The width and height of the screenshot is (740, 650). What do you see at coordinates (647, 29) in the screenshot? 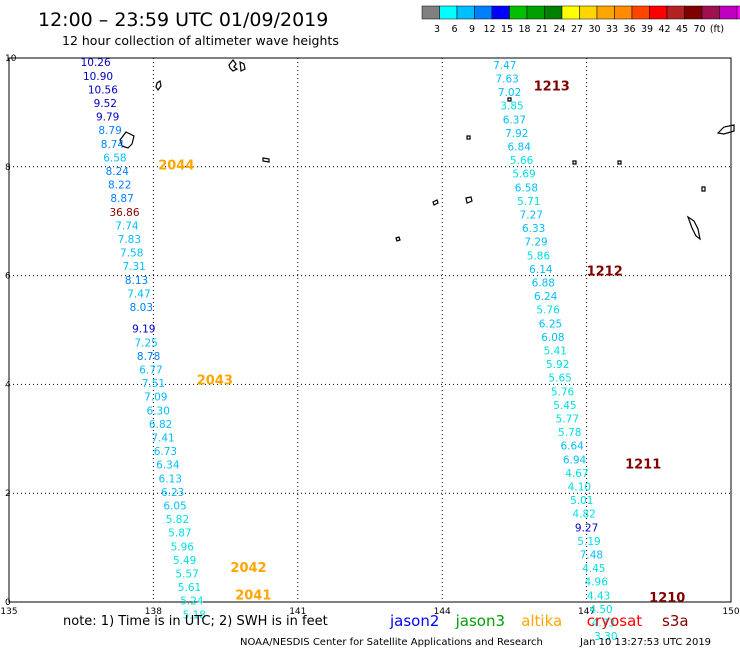
I see `color-scale-label: 39` at bounding box center [647, 29].